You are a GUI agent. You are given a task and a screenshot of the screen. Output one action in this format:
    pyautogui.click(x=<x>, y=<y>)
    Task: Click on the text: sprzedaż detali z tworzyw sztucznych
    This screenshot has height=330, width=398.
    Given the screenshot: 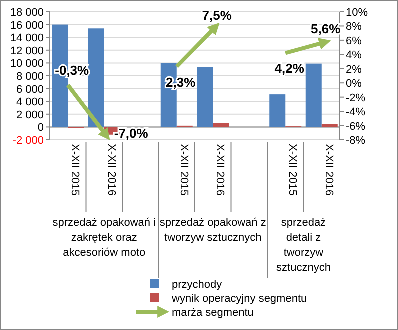 What is the action you would take?
    pyautogui.click(x=303, y=245)
    